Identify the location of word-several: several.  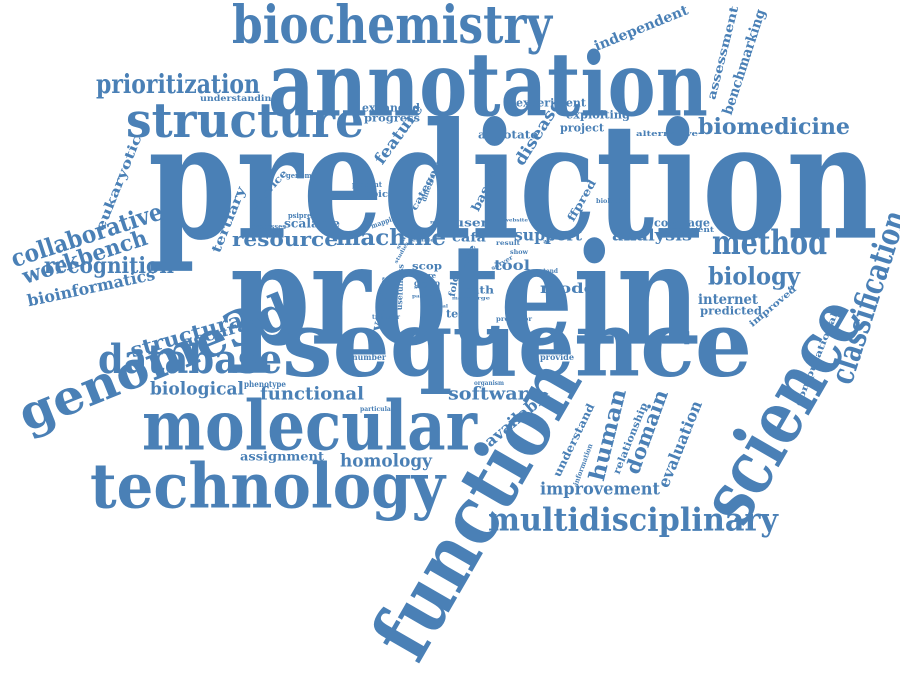
(427, 287).